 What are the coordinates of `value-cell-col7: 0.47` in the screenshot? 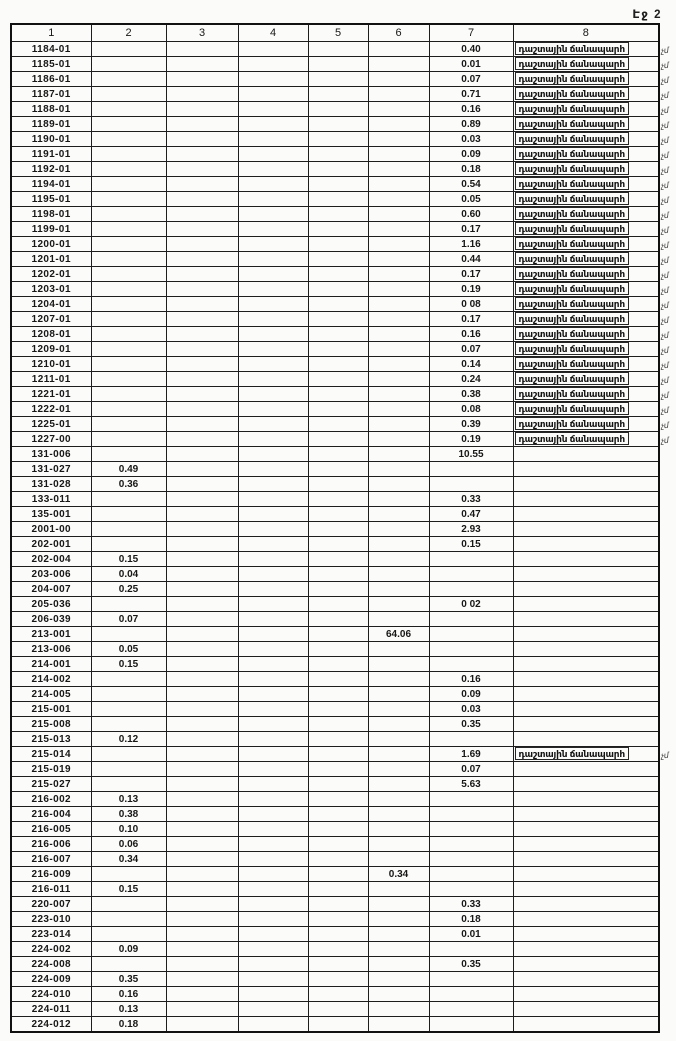 It's located at (471, 514).